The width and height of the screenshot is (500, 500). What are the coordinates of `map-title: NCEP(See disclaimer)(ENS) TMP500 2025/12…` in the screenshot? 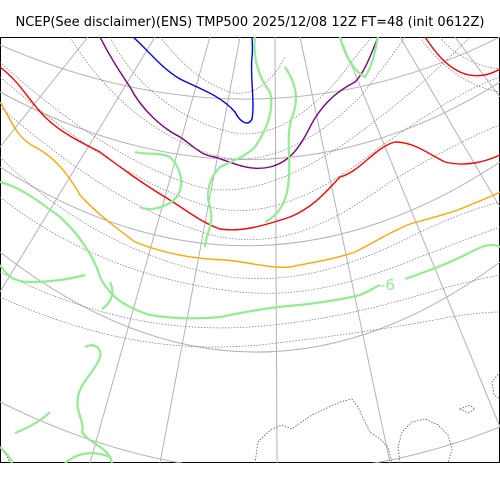 It's located at (250, 22).